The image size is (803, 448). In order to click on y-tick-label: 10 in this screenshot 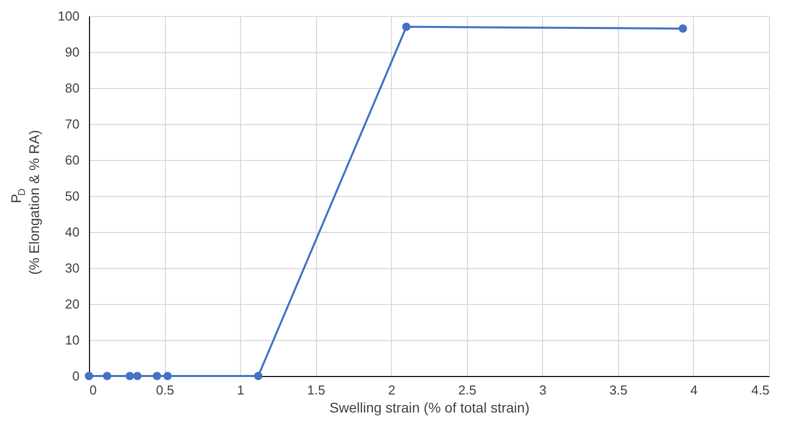, I will do `click(72, 340)`.